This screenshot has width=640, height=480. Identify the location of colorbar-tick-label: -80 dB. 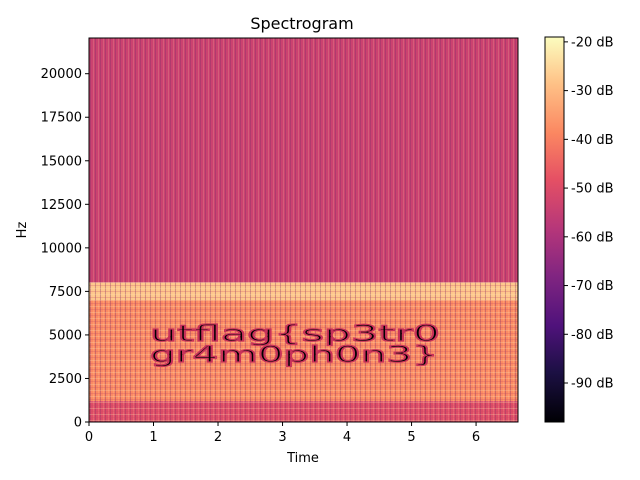
(592, 335).